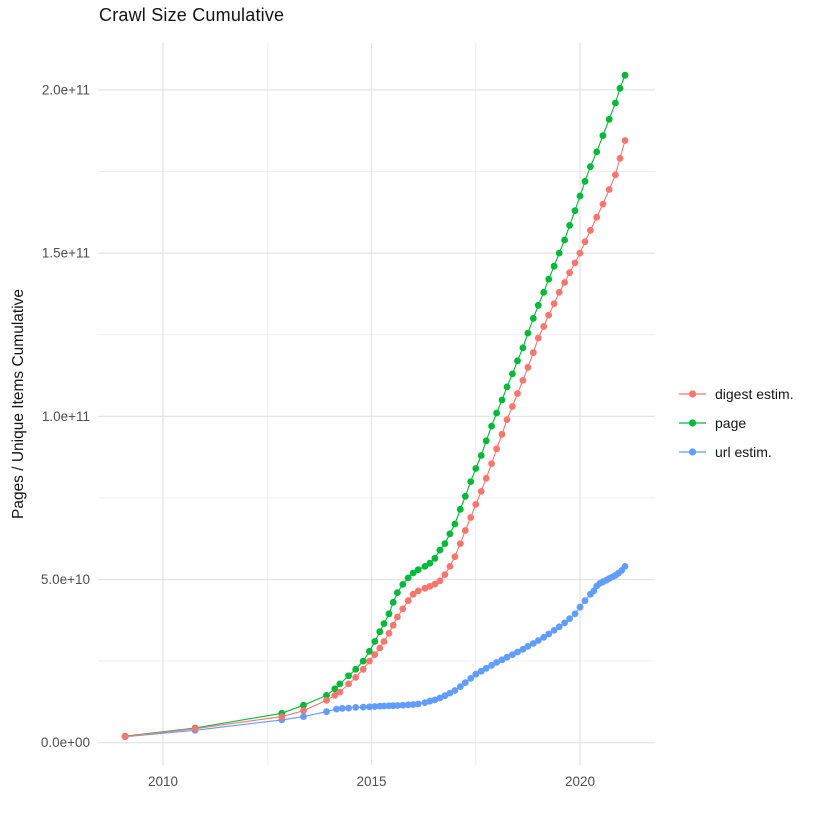 The width and height of the screenshot is (826, 827). I want to click on legend-key-icon, so click(692, 422).